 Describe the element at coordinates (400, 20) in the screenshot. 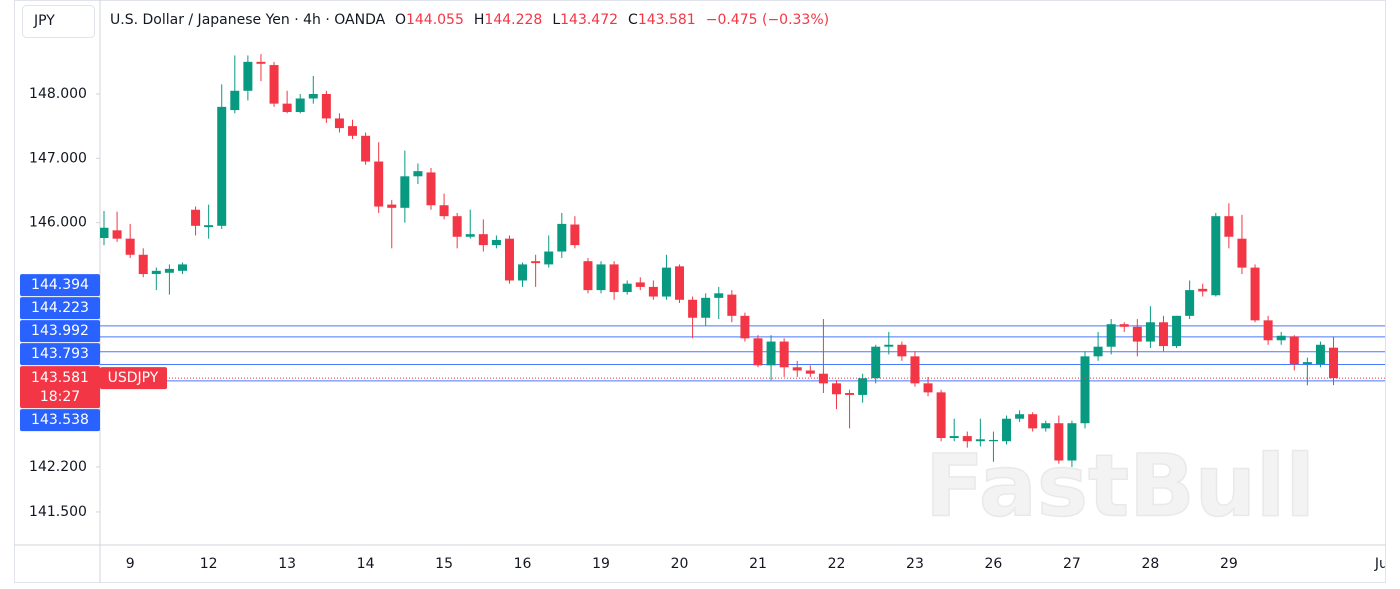

I see `ohlc-letter: O` at that location.